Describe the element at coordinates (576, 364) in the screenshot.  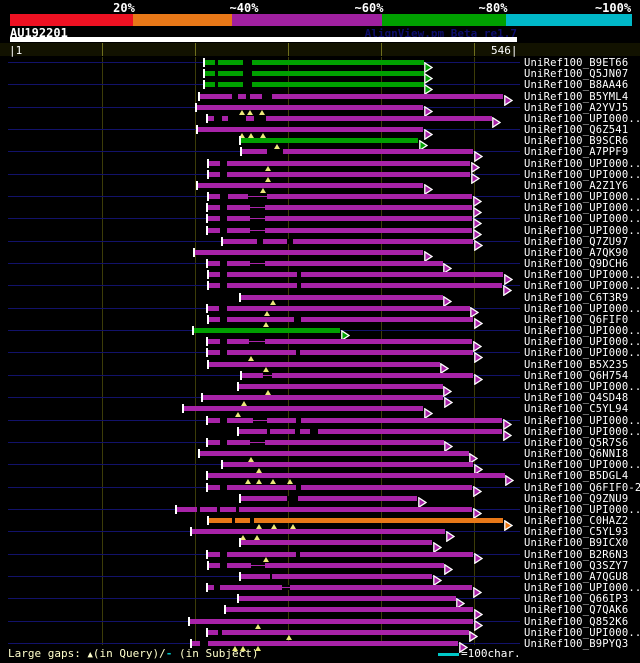
I see `subject-label: UniRef100_B5X235` at that location.